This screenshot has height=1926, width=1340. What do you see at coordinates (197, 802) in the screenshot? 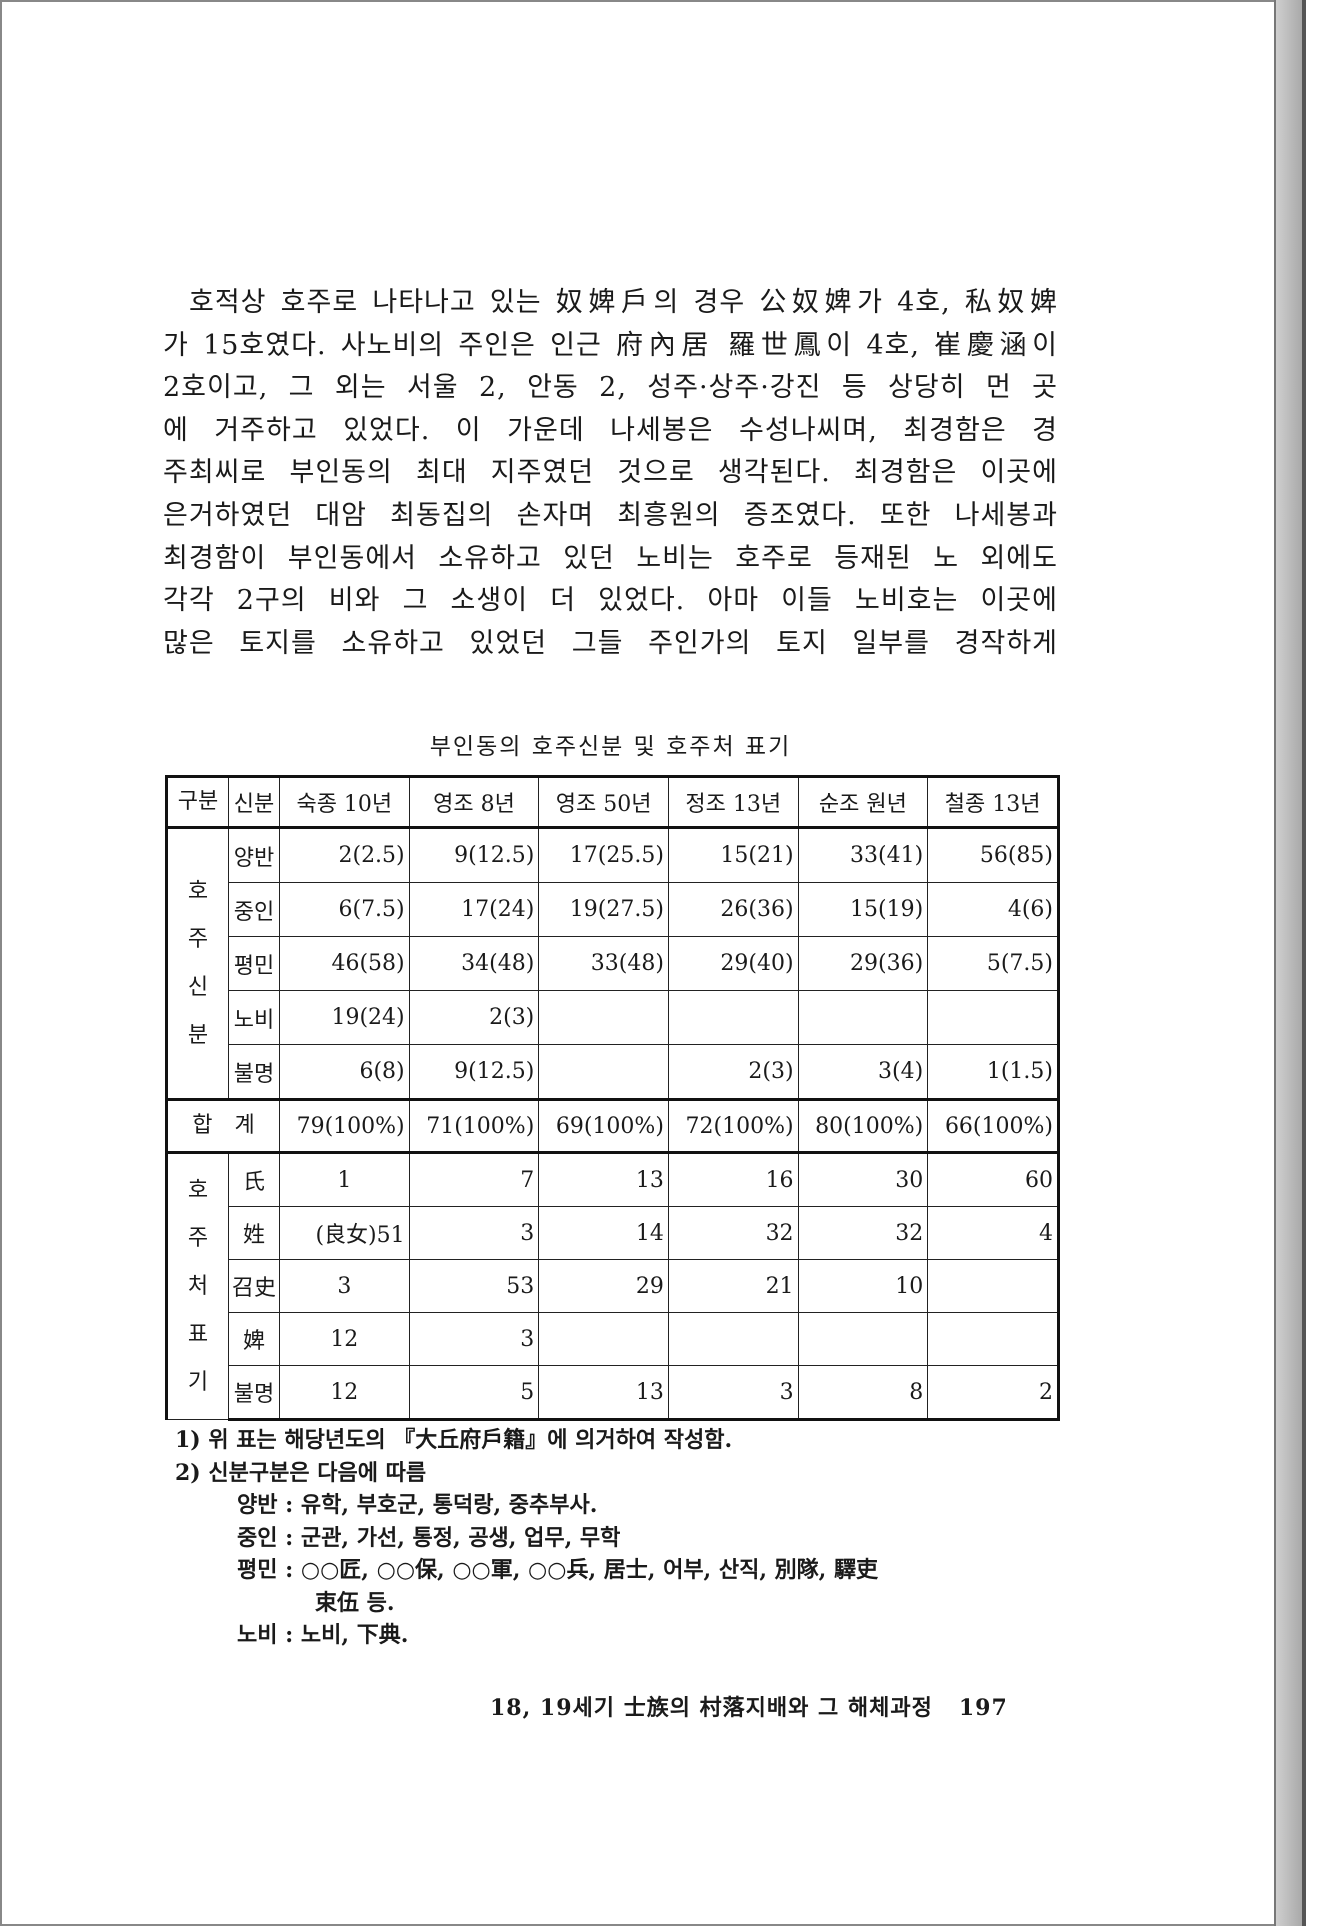
I see `column-header: 구분` at bounding box center [197, 802].